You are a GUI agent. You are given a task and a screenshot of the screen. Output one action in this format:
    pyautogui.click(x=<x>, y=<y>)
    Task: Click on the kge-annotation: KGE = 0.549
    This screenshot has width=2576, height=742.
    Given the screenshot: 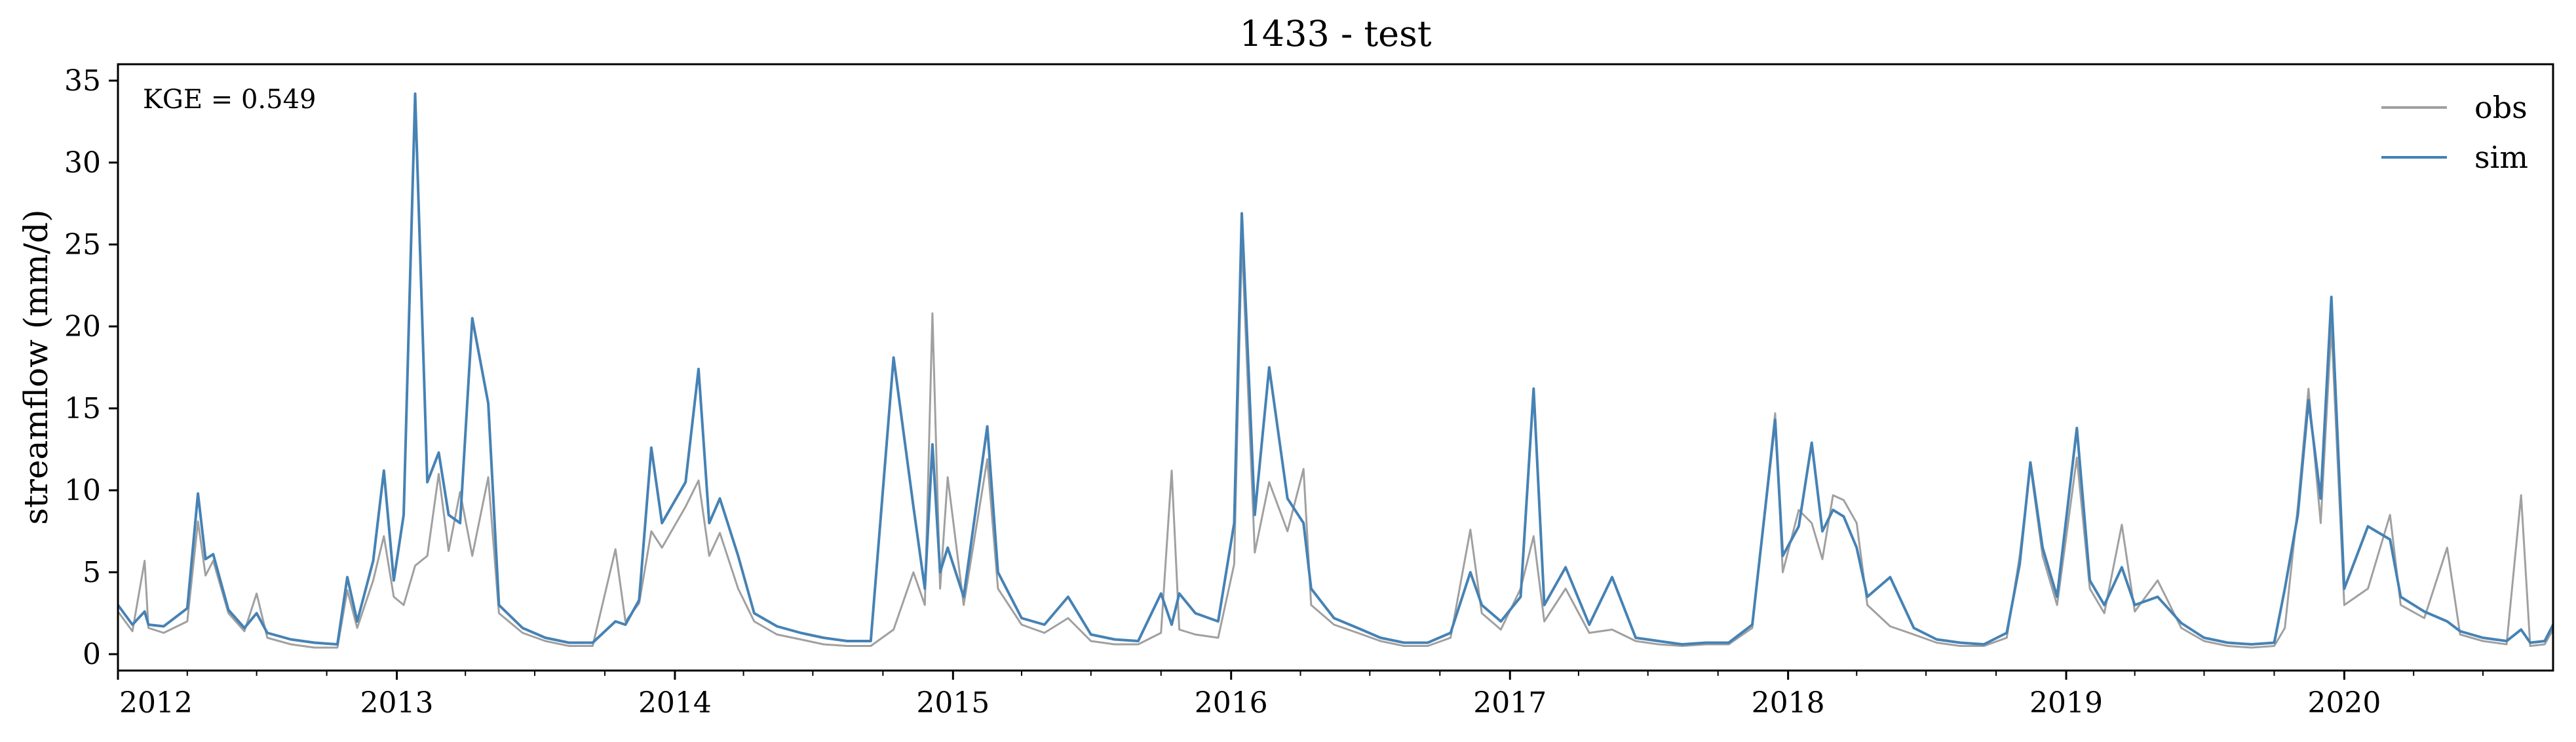 What is the action you would take?
    pyautogui.click(x=230, y=100)
    